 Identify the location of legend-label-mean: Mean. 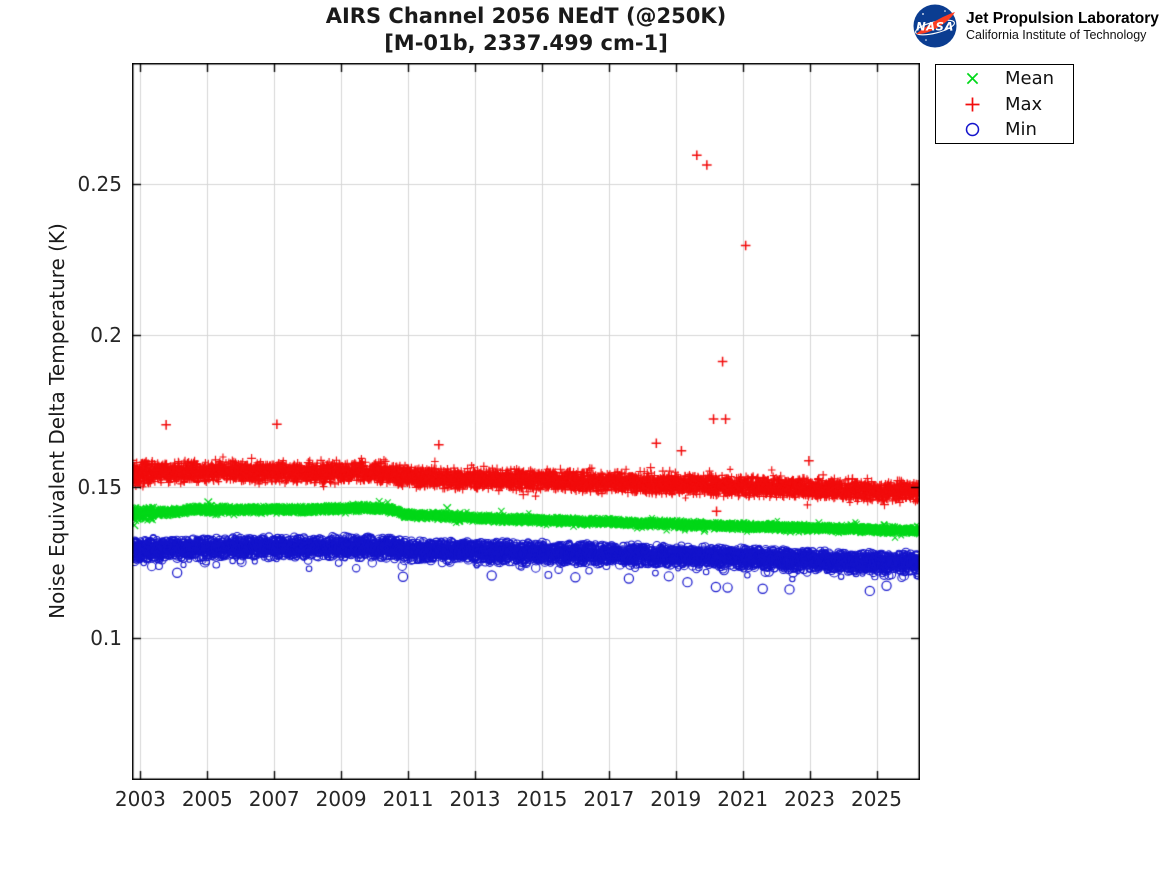
(1030, 78).